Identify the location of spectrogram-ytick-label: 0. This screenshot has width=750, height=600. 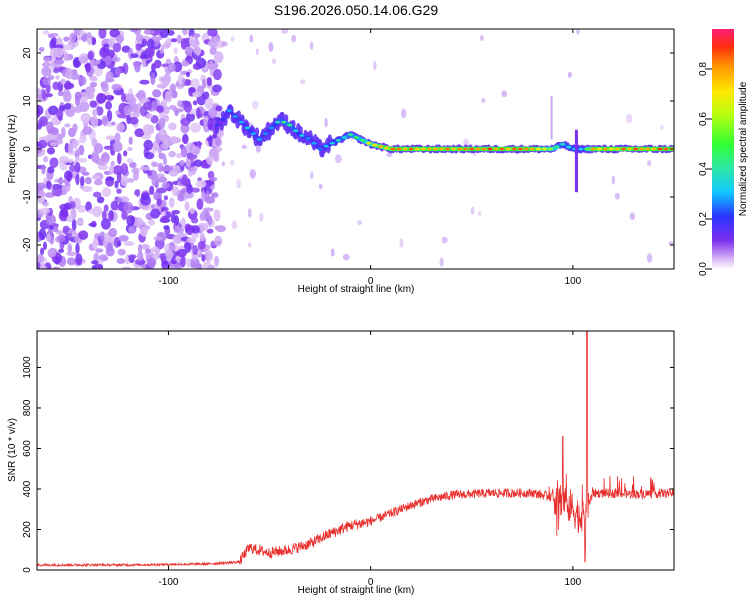
(27, 149).